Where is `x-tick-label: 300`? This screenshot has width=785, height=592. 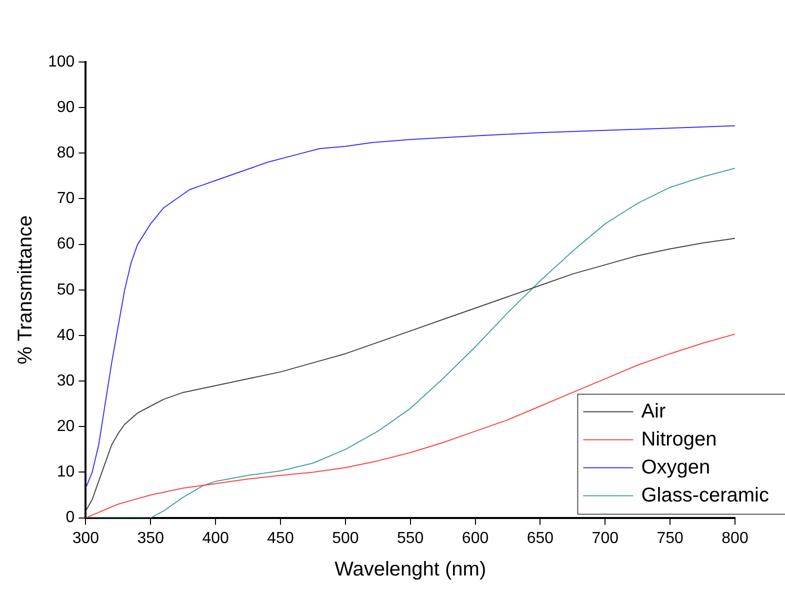
x-tick-label: 300 is located at coordinates (86, 538).